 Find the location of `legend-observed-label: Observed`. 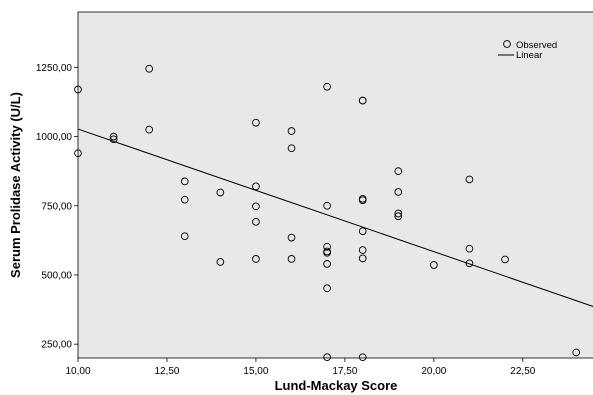

legend-observed-label: Observed is located at coordinates (536, 45).